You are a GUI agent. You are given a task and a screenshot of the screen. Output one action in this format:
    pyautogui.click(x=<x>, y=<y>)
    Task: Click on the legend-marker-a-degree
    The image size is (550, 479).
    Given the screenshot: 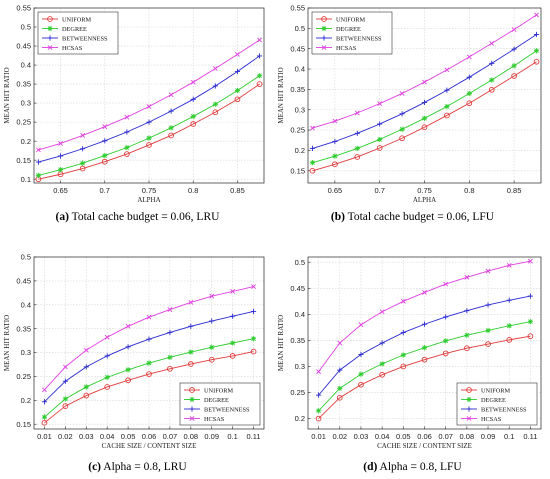 What is the action you would take?
    pyautogui.click(x=50, y=28)
    